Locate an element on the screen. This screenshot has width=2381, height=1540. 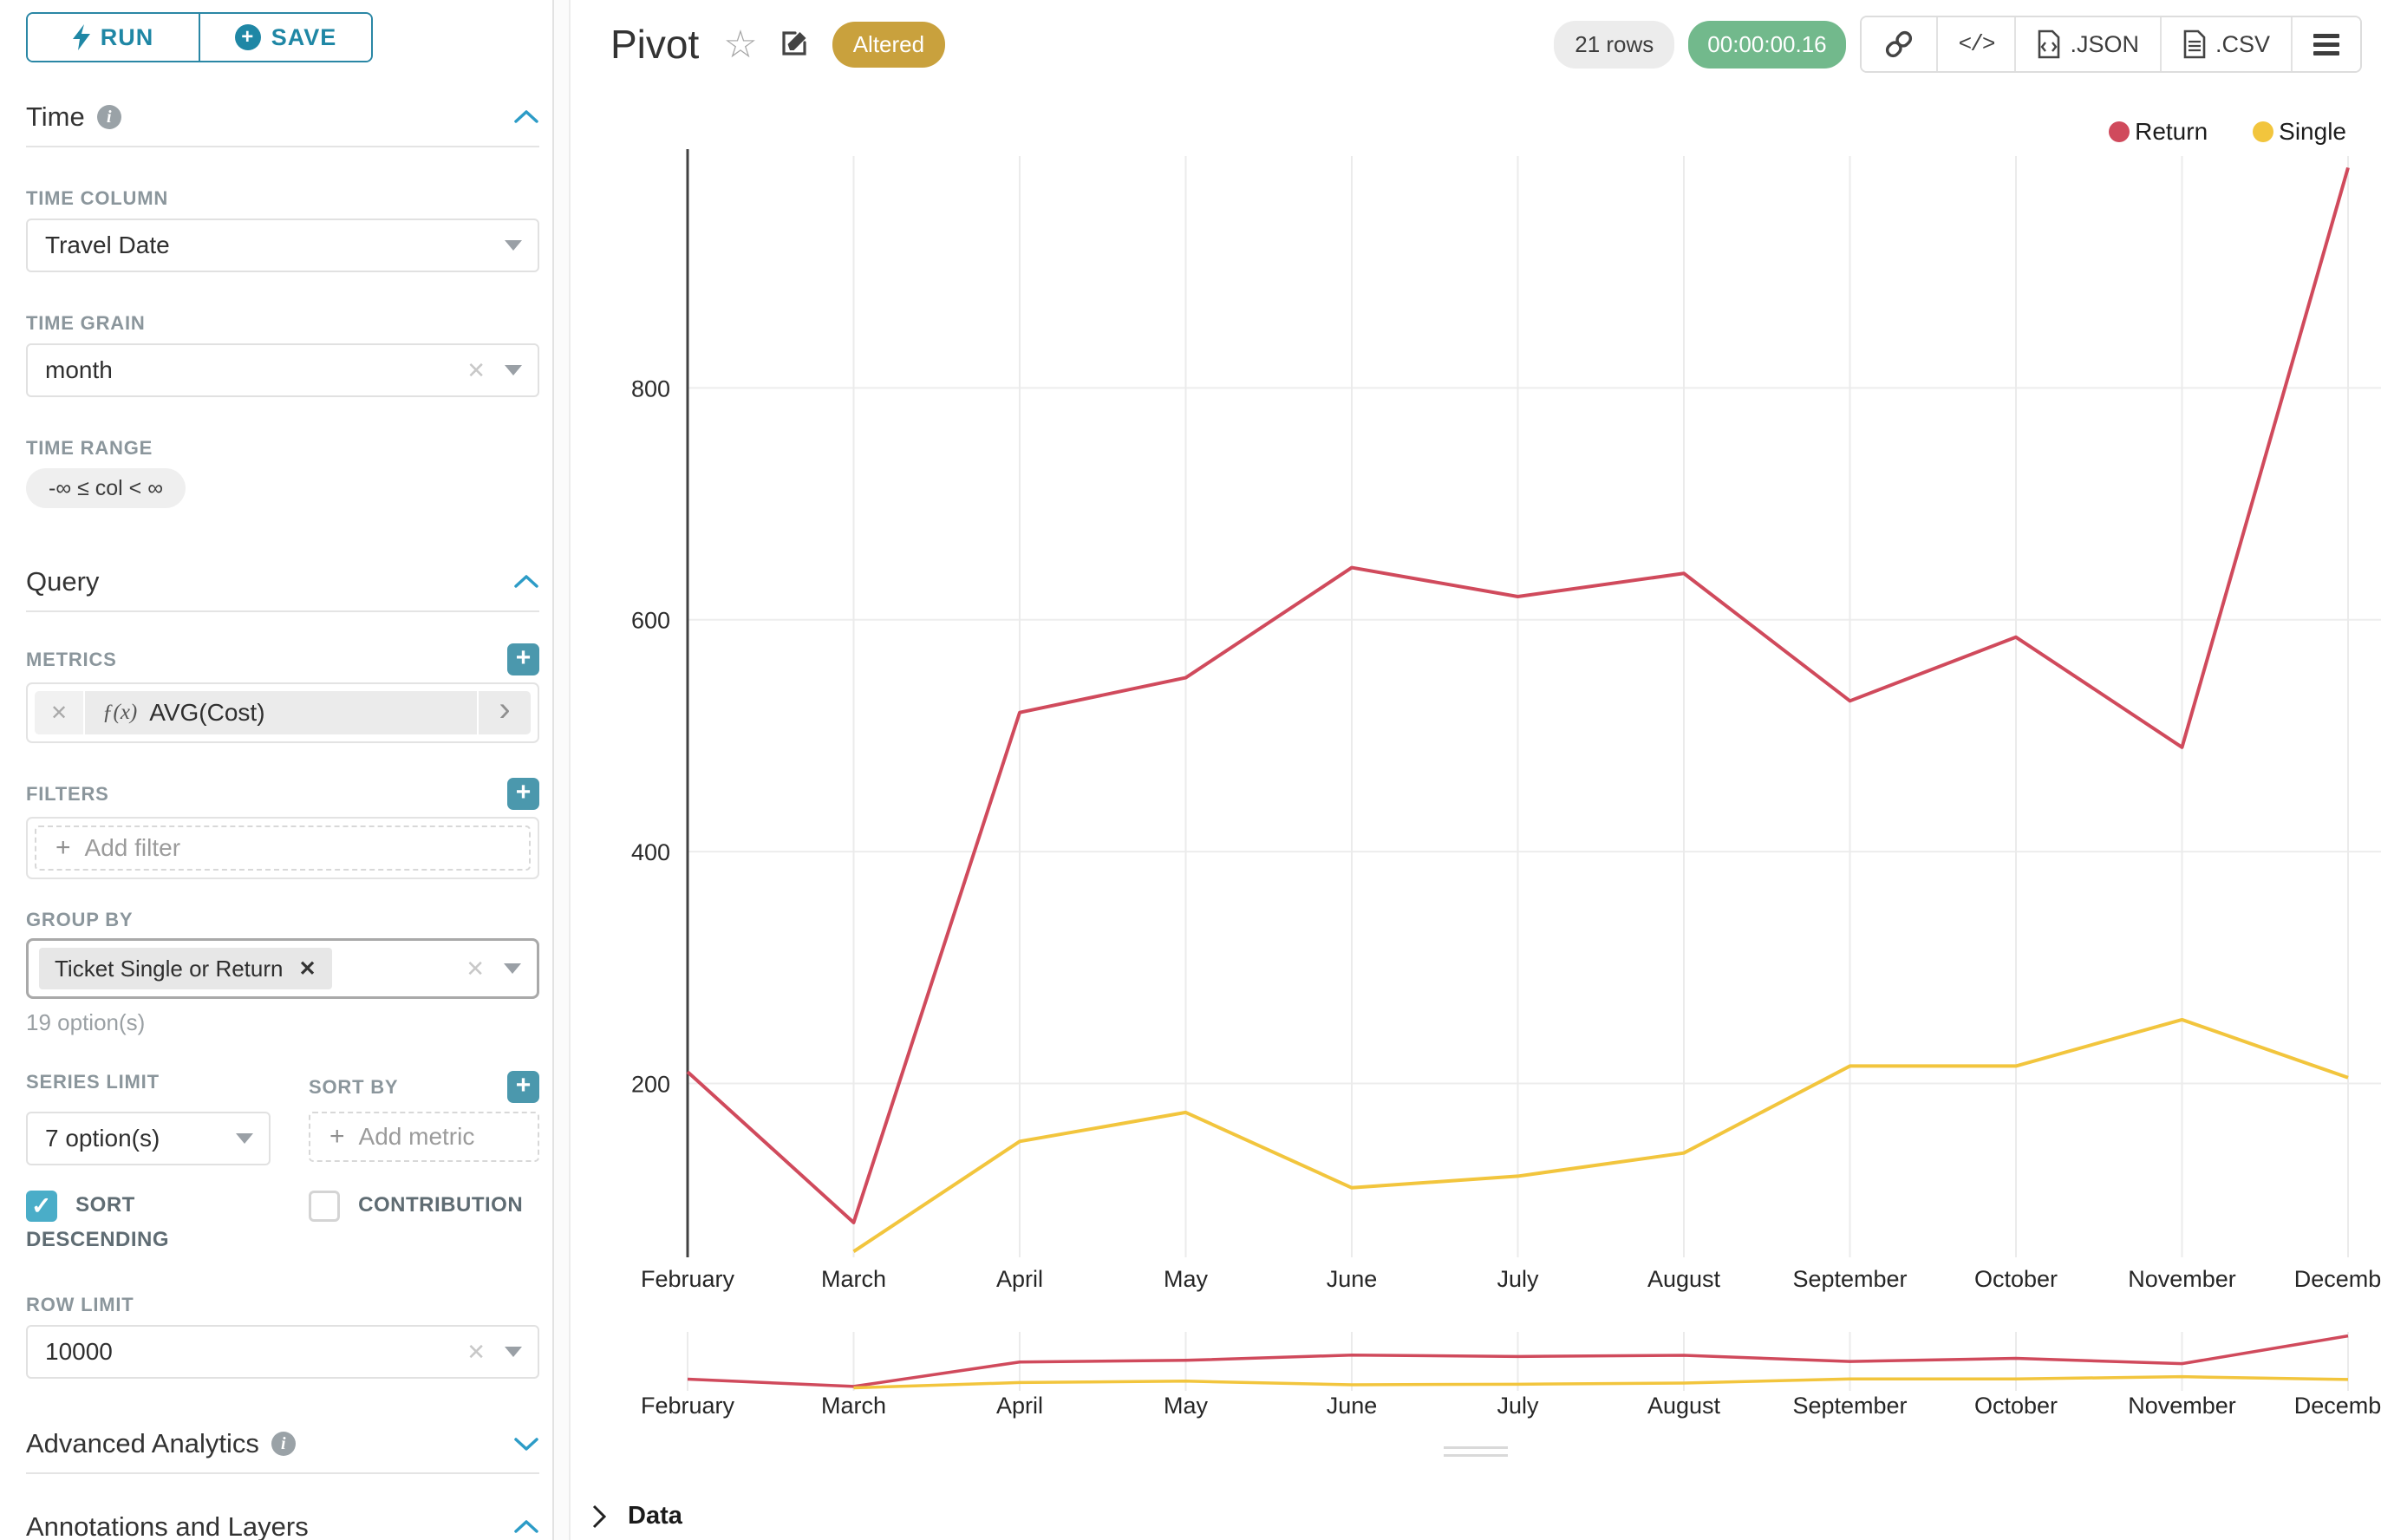
query-section-title: Query is located at coordinates (63, 581).